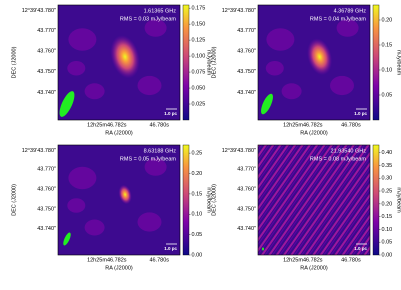  What do you see at coordinates (199, 73) in the screenshot?
I see `colorbar-tick-label: 0.075` at bounding box center [199, 73].